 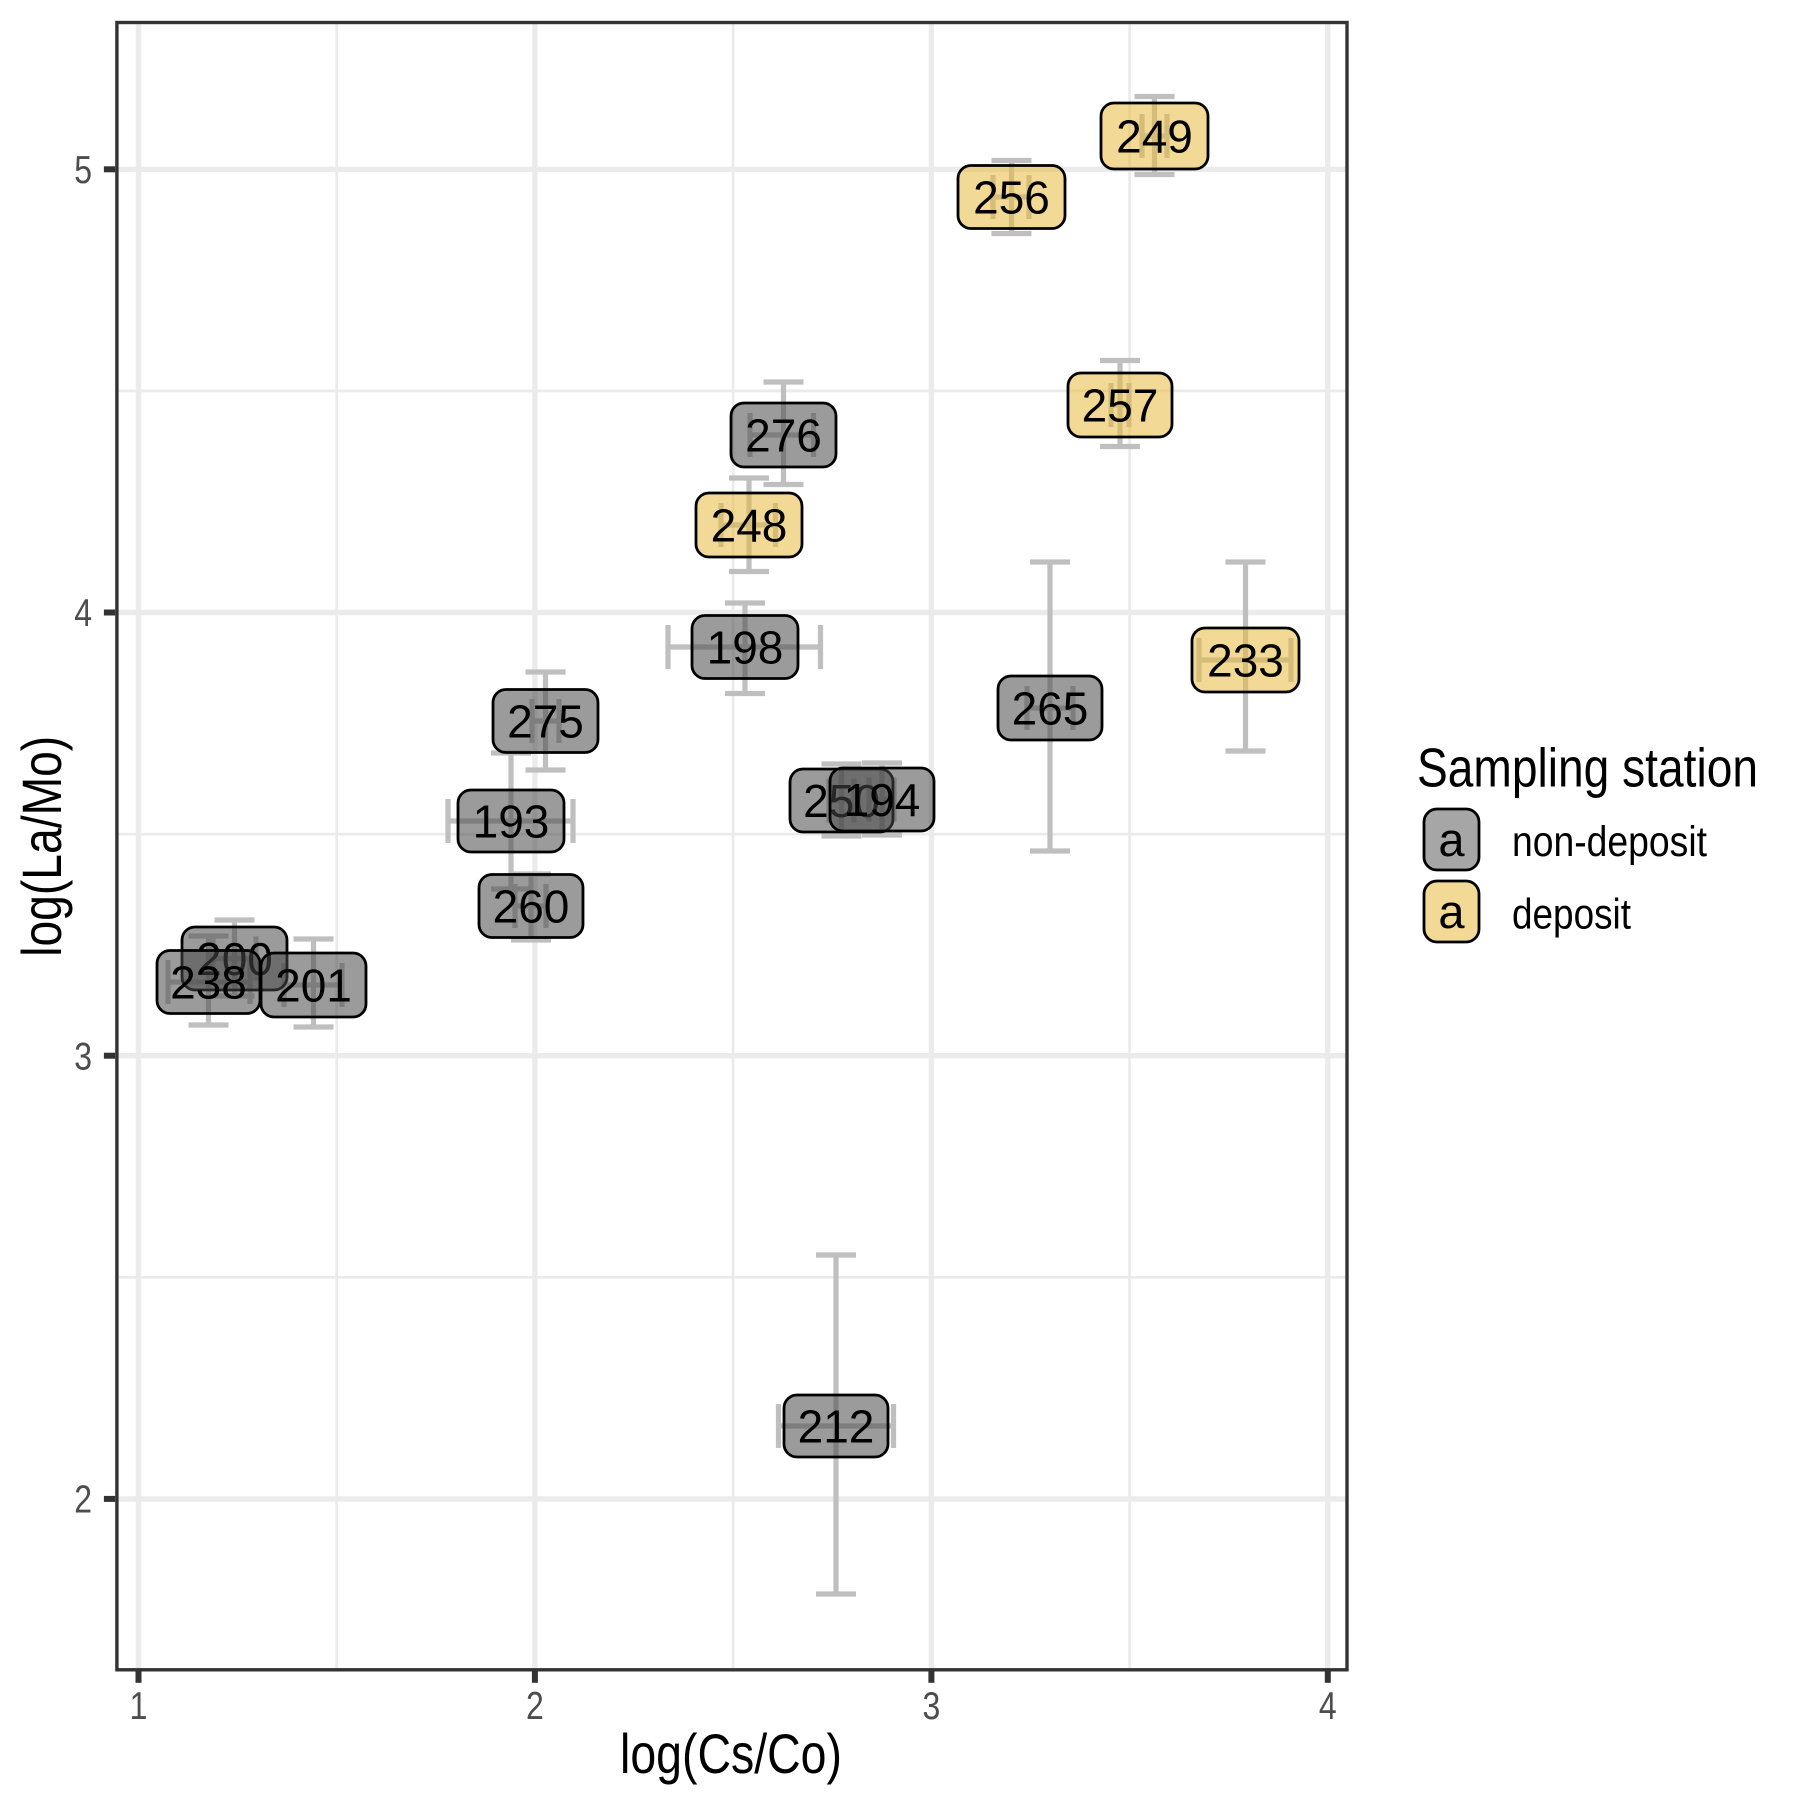 What do you see at coordinates (783, 436) in the screenshot?
I see `svg-text: 276` at bounding box center [783, 436].